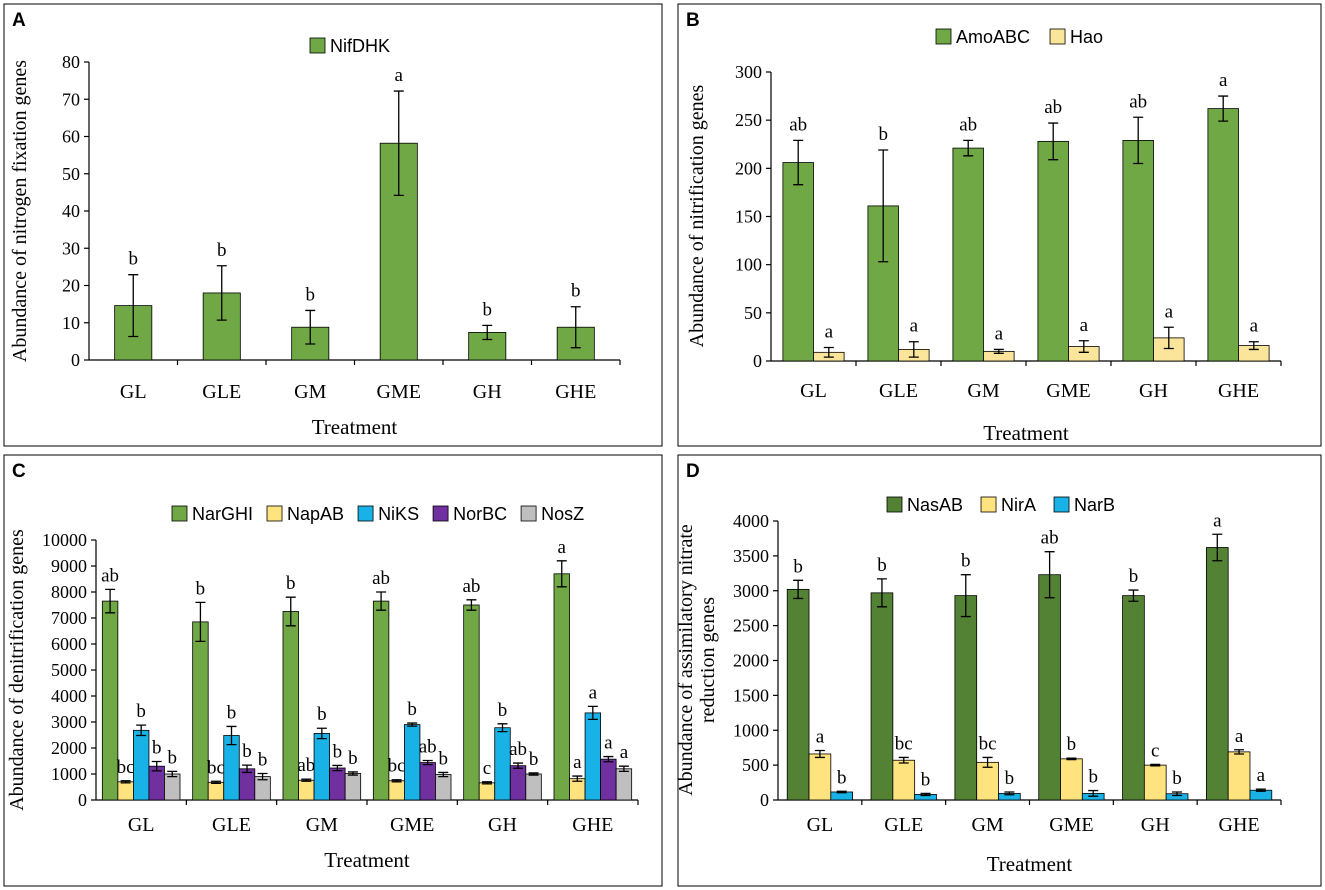 Image resolution: width=1325 pixels, height=890 pixels. I want to click on bar-nosz-gl, so click(172, 787).